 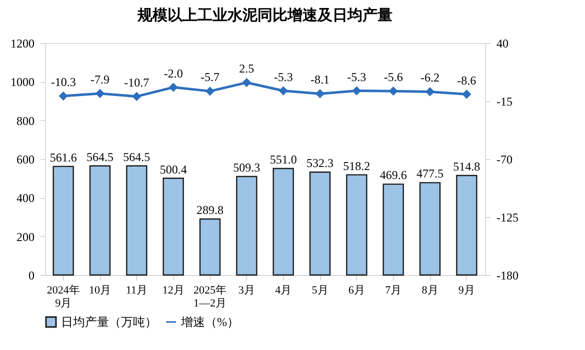 I want to click on x-tick-label: 6月, so click(x=356, y=290).